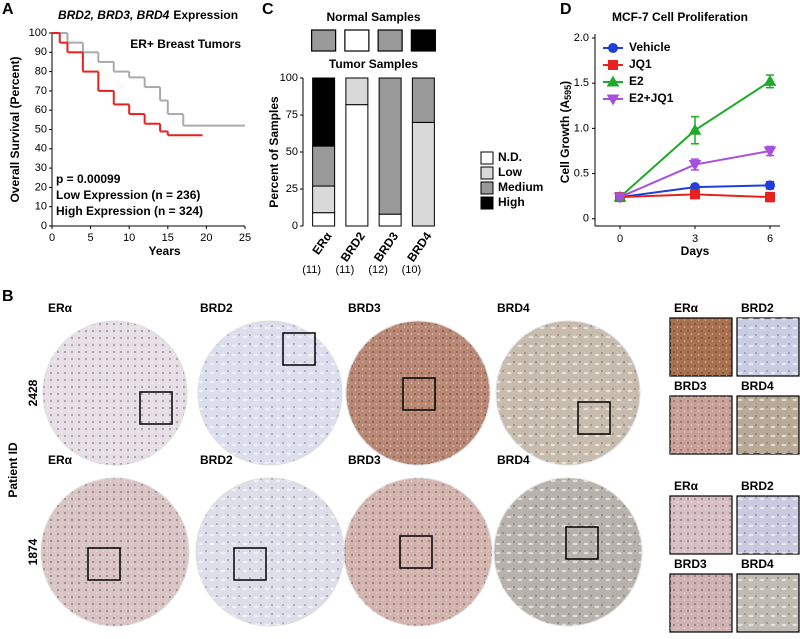 The height and width of the screenshot is (639, 800). Describe the element at coordinates (41, 52) in the screenshot. I see `y-tick-label: 90` at that location.